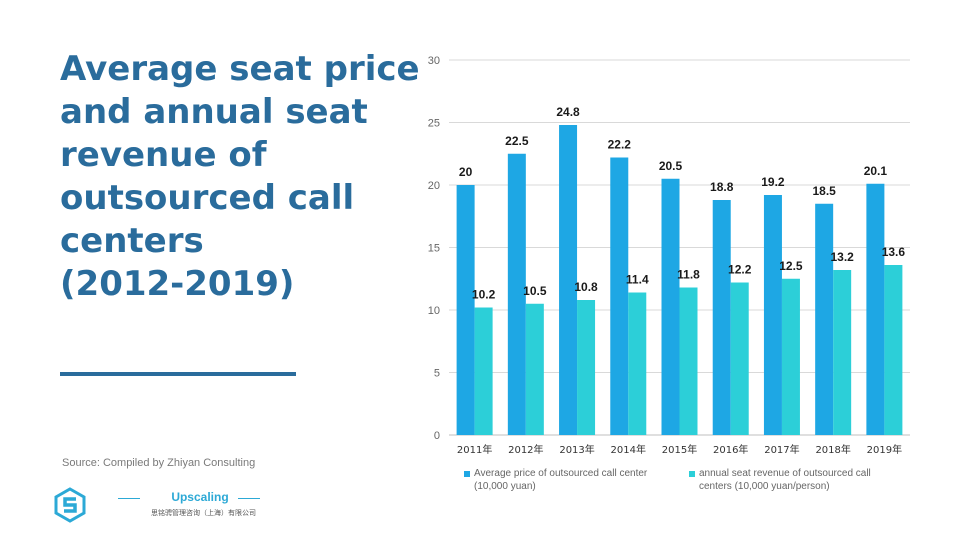 The width and height of the screenshot is (960, 540). What do you see at coordinates (178, 374) in the screenshot?
I see `title-divider` at bounding box center [178, 374].